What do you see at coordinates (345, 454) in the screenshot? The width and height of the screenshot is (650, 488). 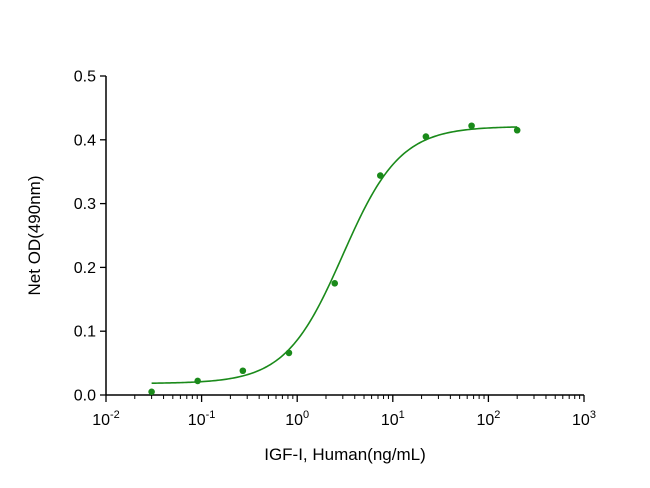 I see `x-axis-title: IGF-I, Human(ng/mL)` at bounding box center [345, 454].